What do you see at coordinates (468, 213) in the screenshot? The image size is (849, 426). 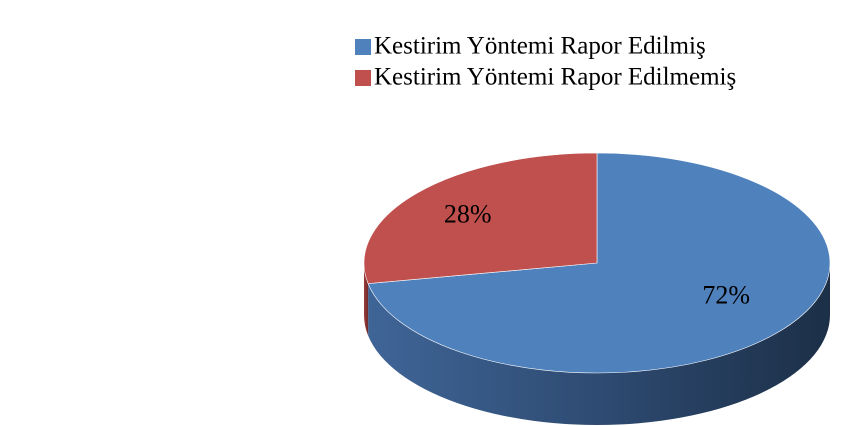 I see `data-label: 28%` at bounding box center [468, 213].